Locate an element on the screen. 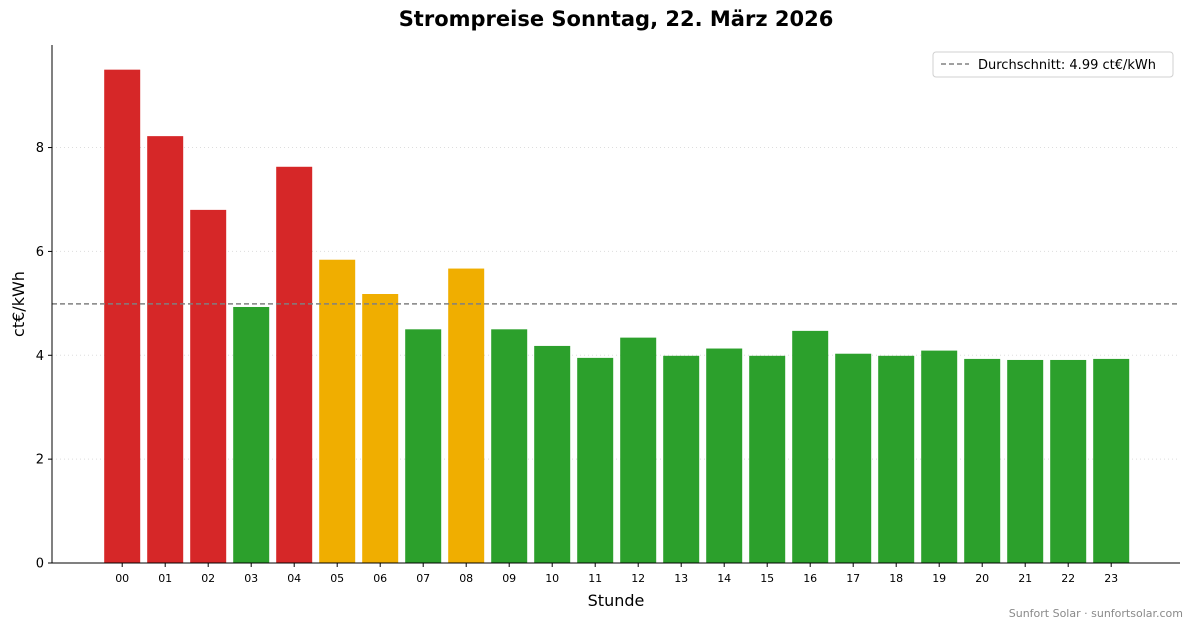 This screenshot has width=1193, height=628. x-tick-label: 11 is located at coordinates (595, 578).